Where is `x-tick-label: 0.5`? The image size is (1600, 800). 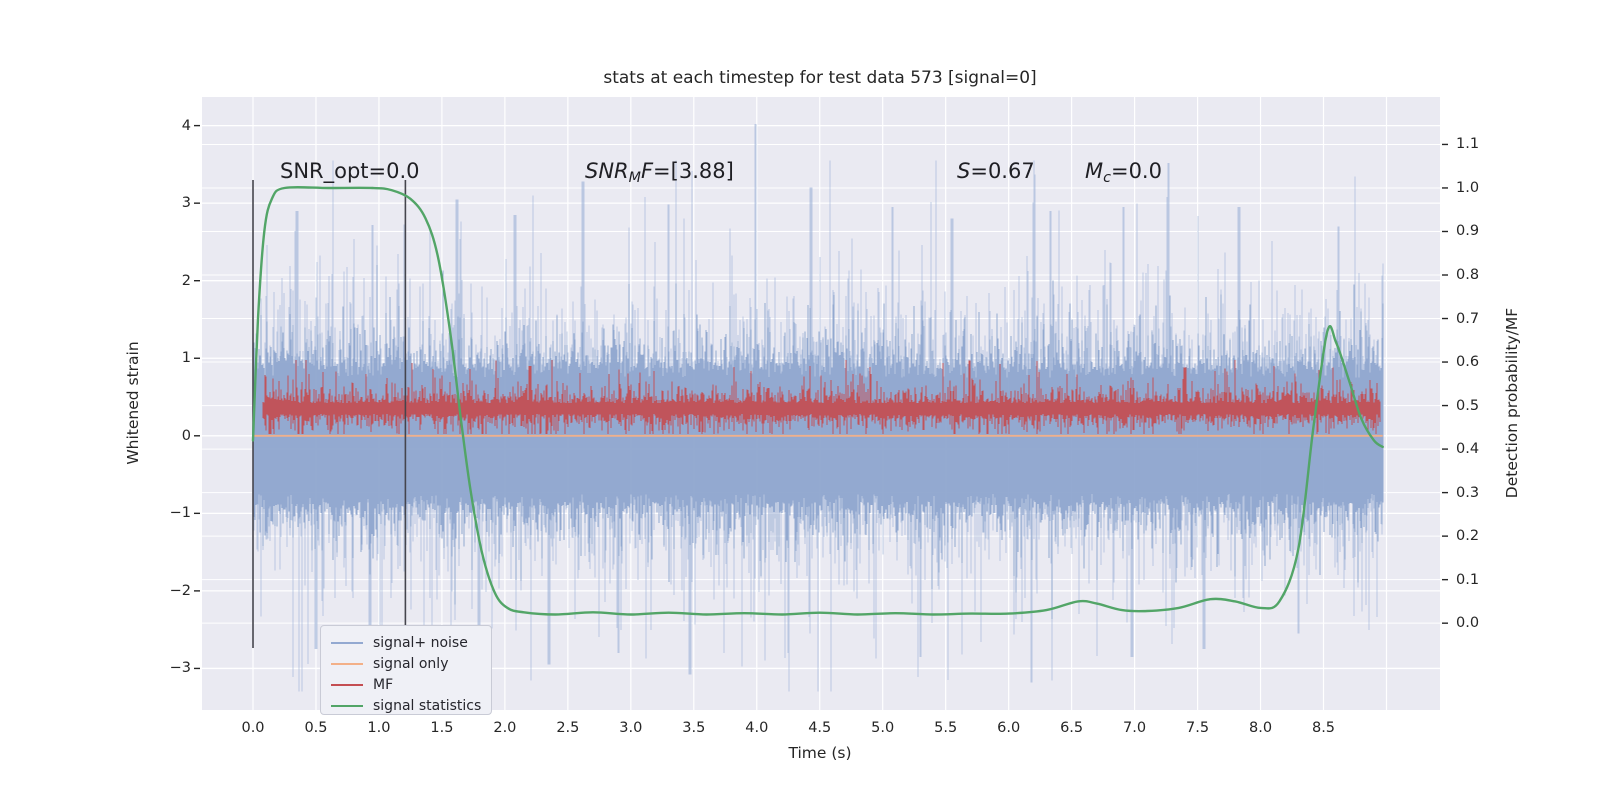
x-tick-label: 0.5 is located at coordinates (316, 728).